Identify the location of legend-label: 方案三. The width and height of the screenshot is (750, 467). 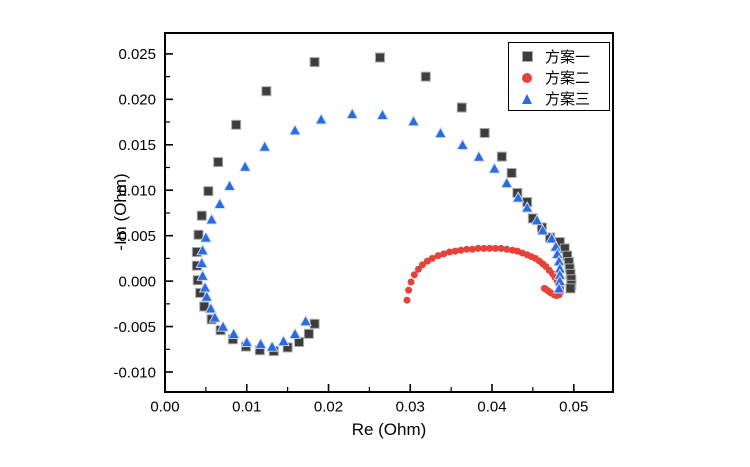
(568, 100).